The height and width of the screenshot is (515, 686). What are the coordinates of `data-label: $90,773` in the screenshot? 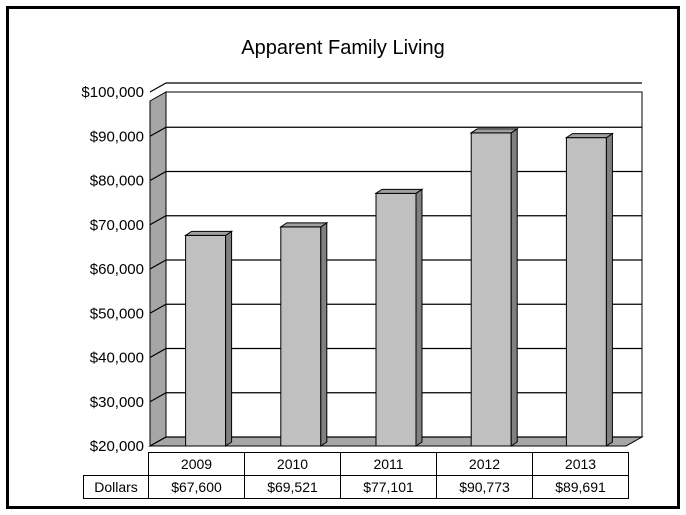 It's located at (484, 487).